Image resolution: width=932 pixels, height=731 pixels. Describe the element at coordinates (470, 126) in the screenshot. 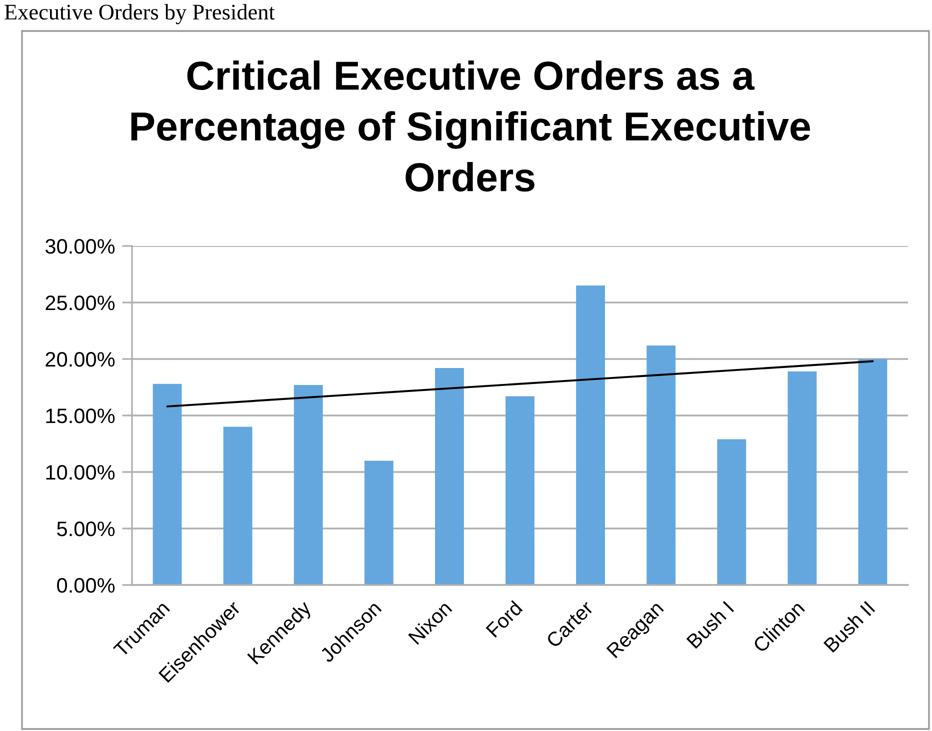

I see `chart-title: Critical Executive Orders as a Percentage of Significant Executive Orders` at that location.